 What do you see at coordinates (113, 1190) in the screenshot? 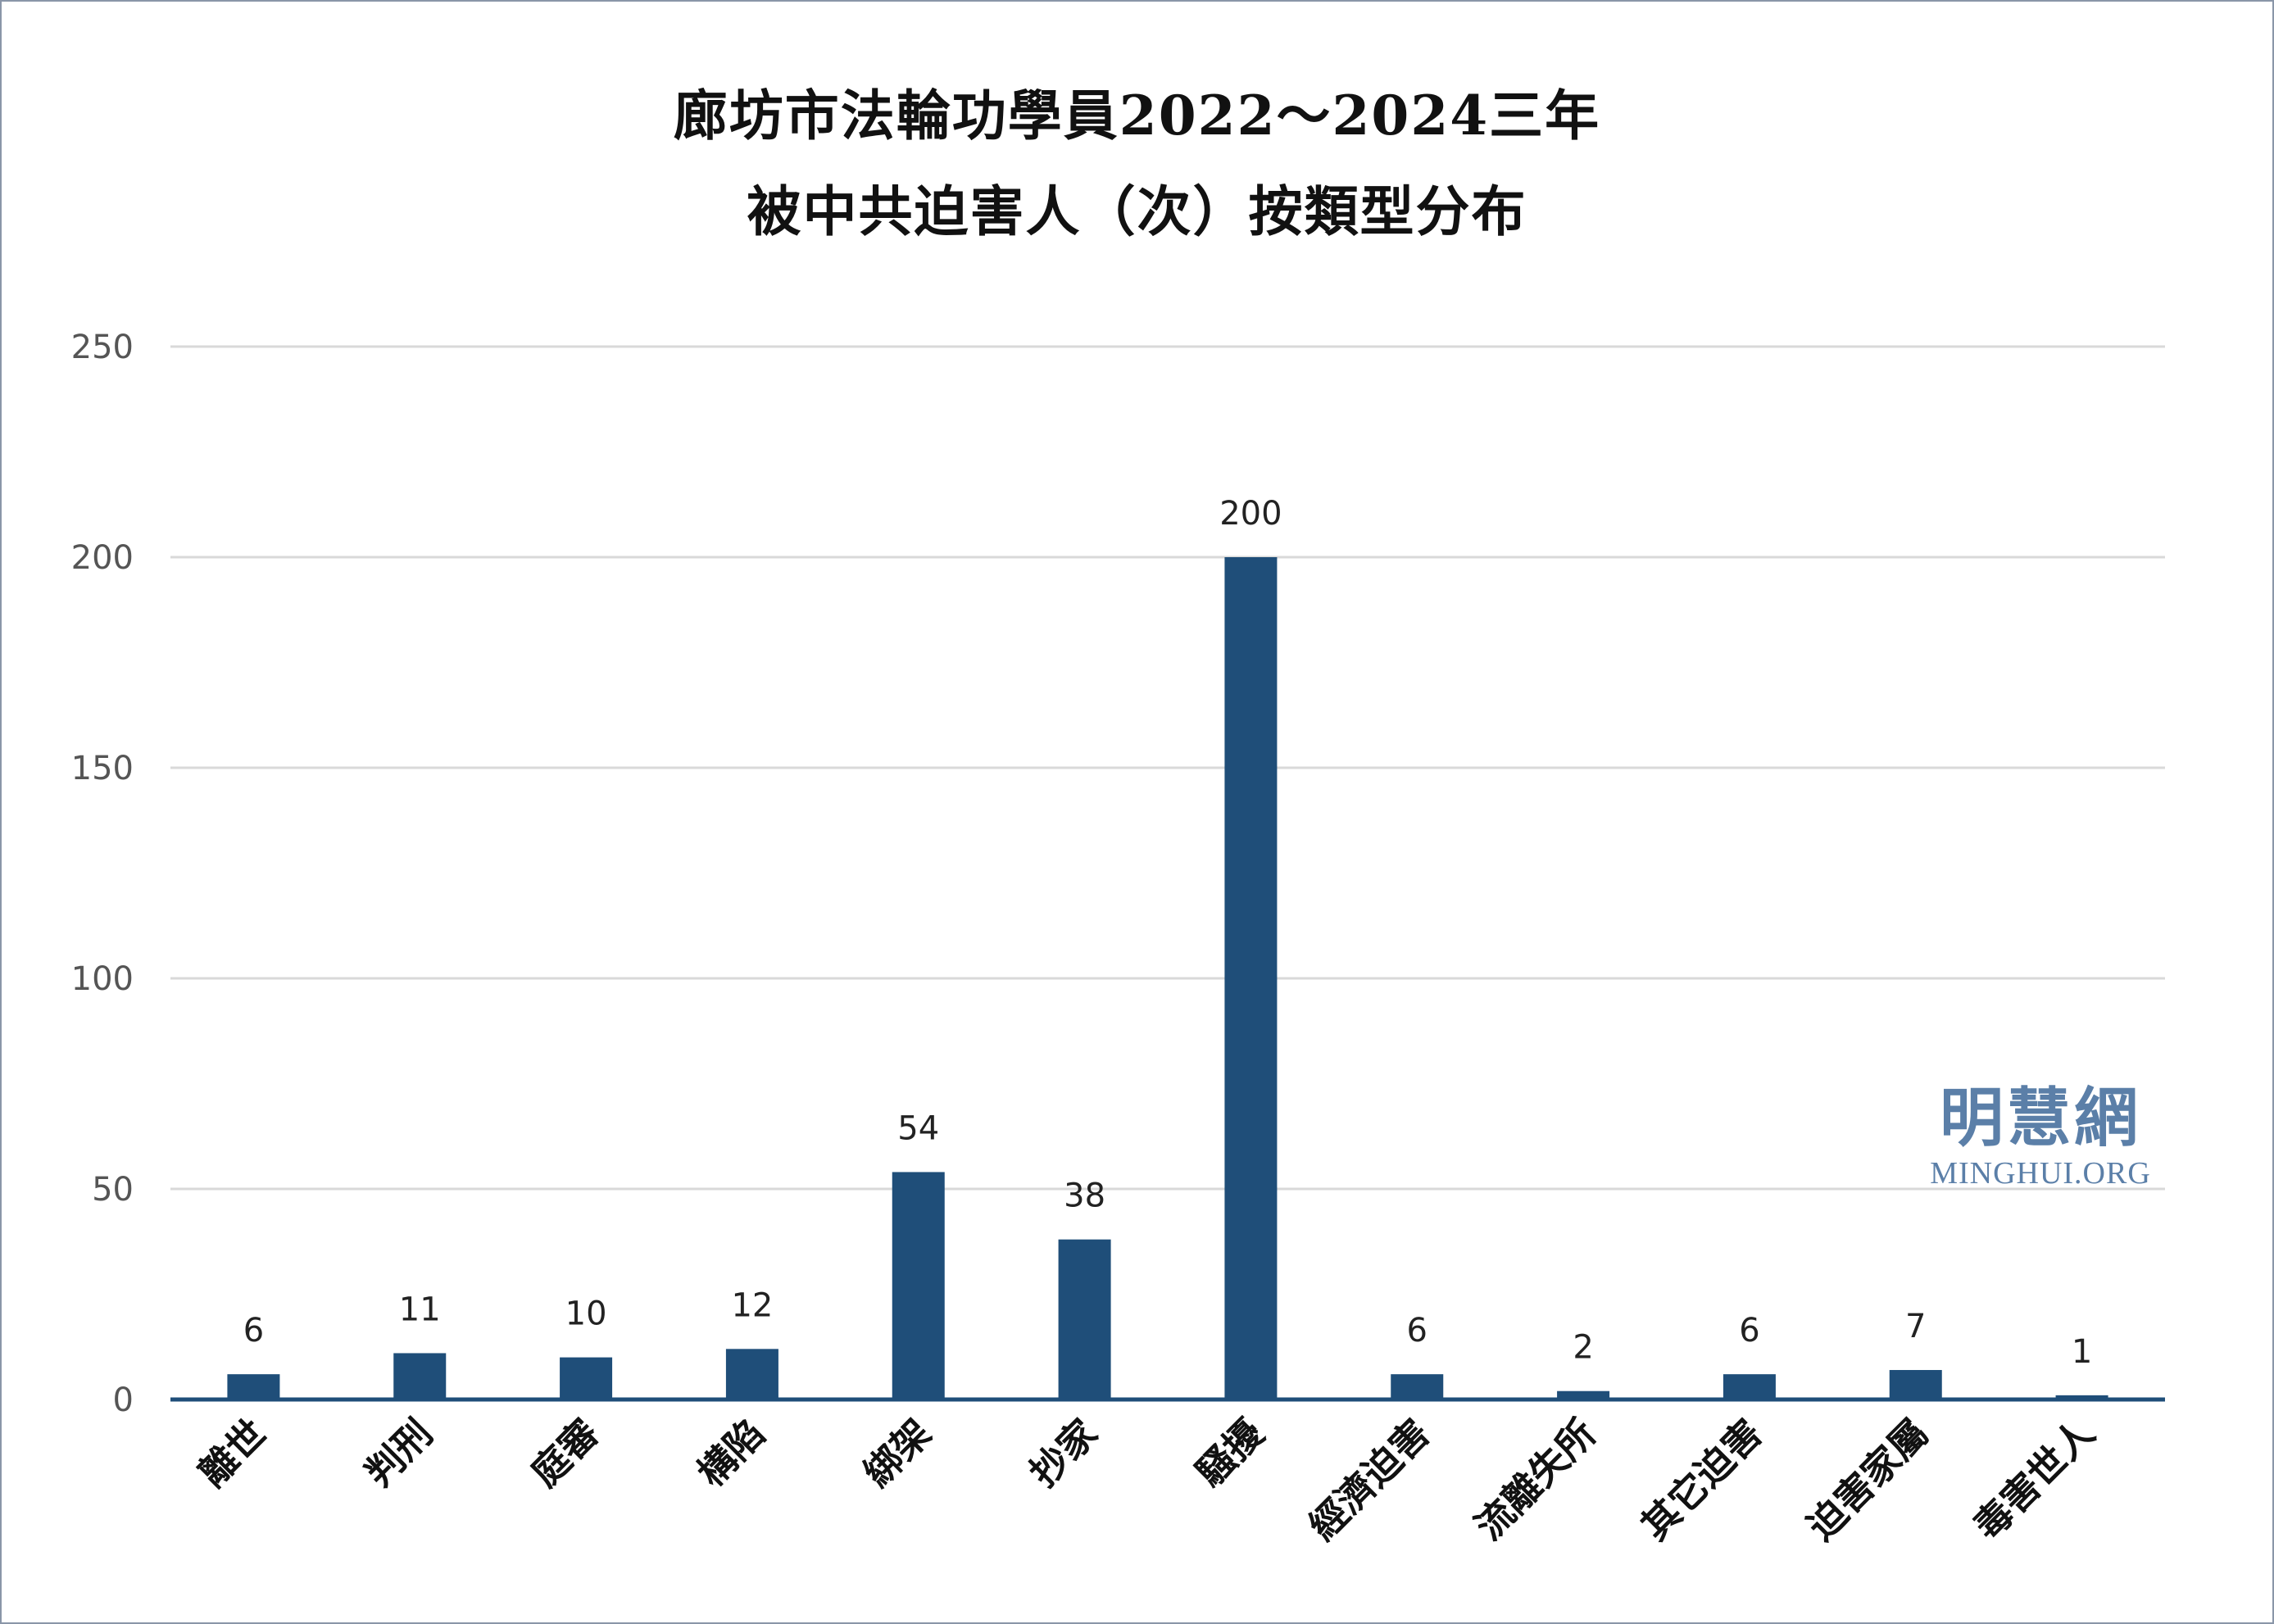
I see `y-tick-label-50: 50` at bounding box center [113, 1190].